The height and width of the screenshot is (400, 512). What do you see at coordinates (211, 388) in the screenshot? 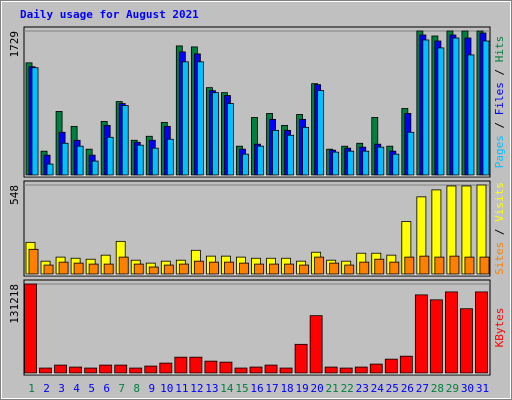
I see `x-tick-label: 13` at bounding box center [211, 388].